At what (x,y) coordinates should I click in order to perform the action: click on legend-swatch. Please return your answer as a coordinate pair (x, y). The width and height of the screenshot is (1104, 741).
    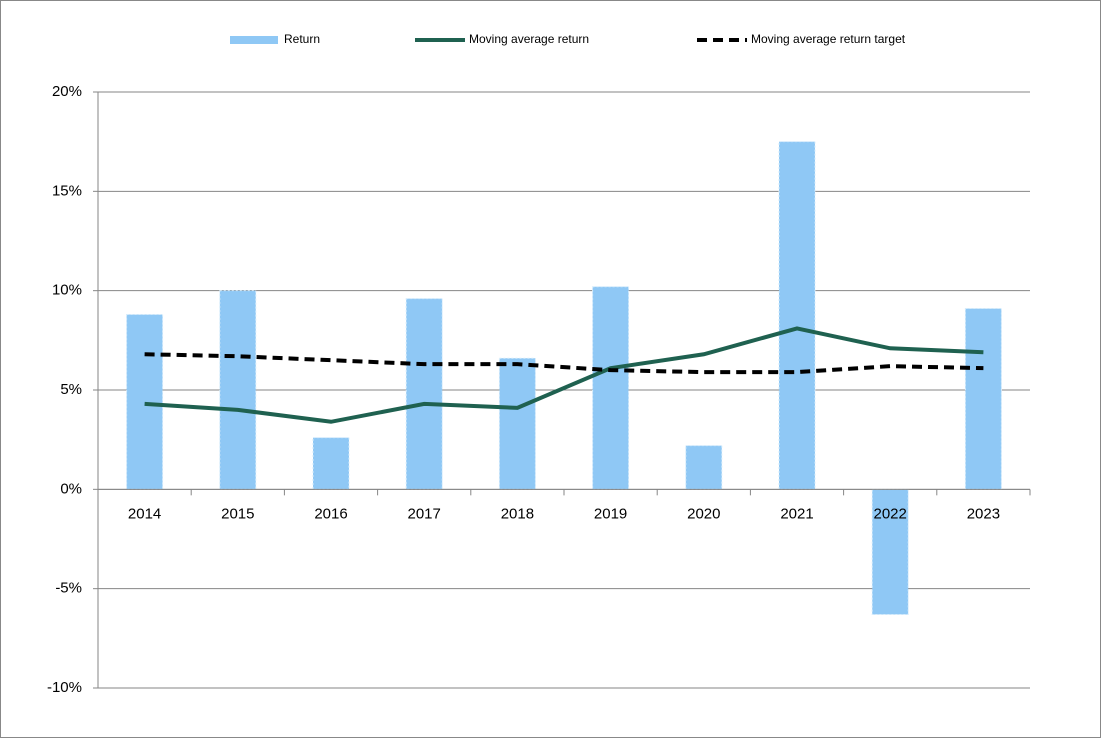
    Looking at the image, I should click on (254, 40).